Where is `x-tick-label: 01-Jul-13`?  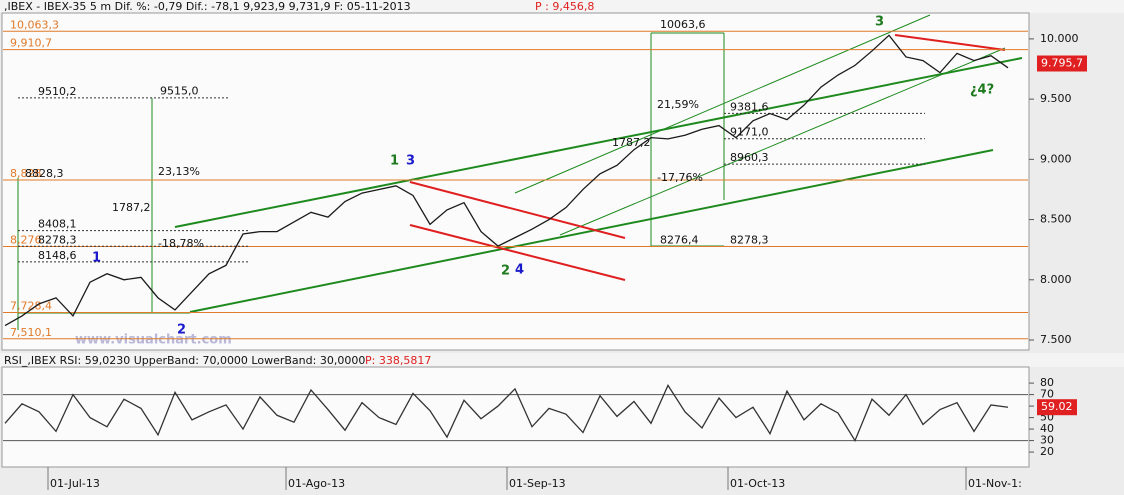
x-tick-label: 01-Jul-13 is located at coordinates (75, 483).